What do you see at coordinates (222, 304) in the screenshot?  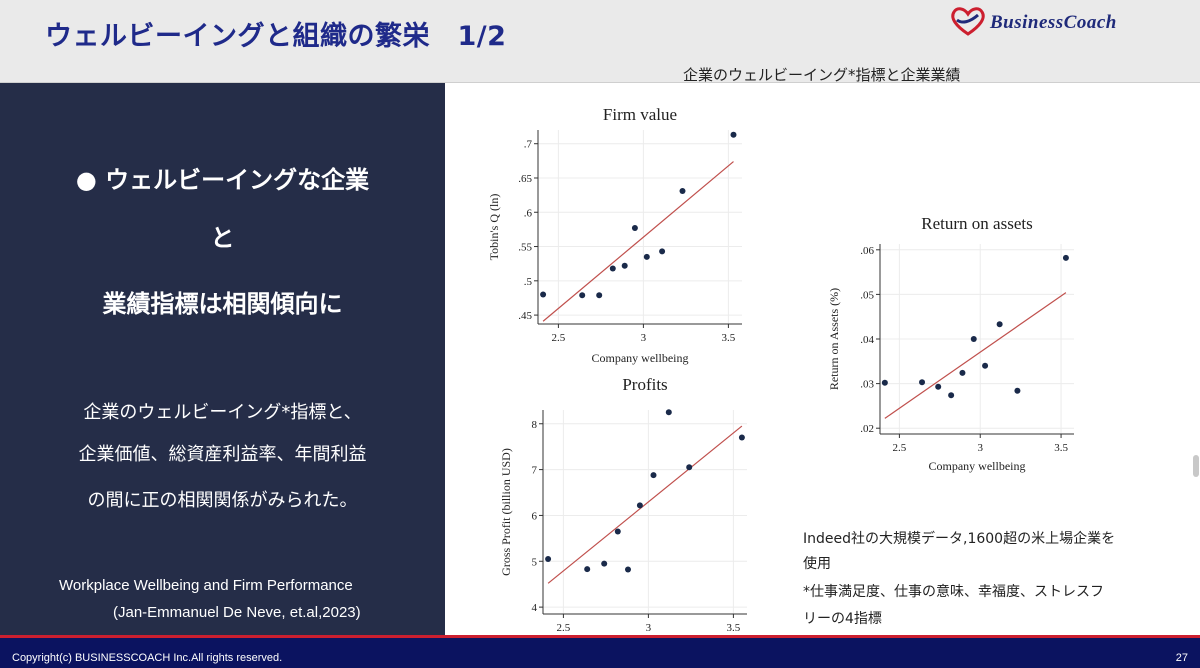 I see `key-point-line-3: 業績指標は相関傾向に` at bounding box center [222, 304].